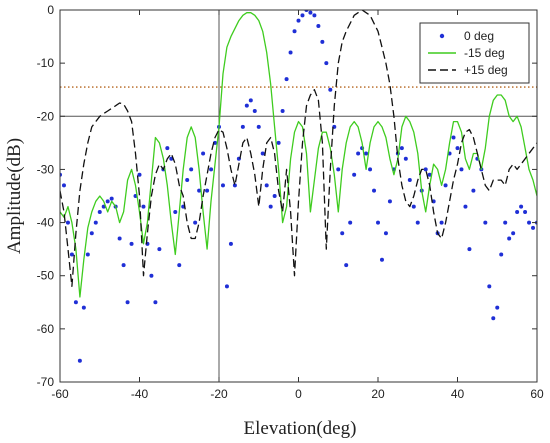 The image size is (550, 443). What do you see at coordinates (46, 169) in the screenshot?
I see `y-tick-label: -30` at bounding box center [46, 169].